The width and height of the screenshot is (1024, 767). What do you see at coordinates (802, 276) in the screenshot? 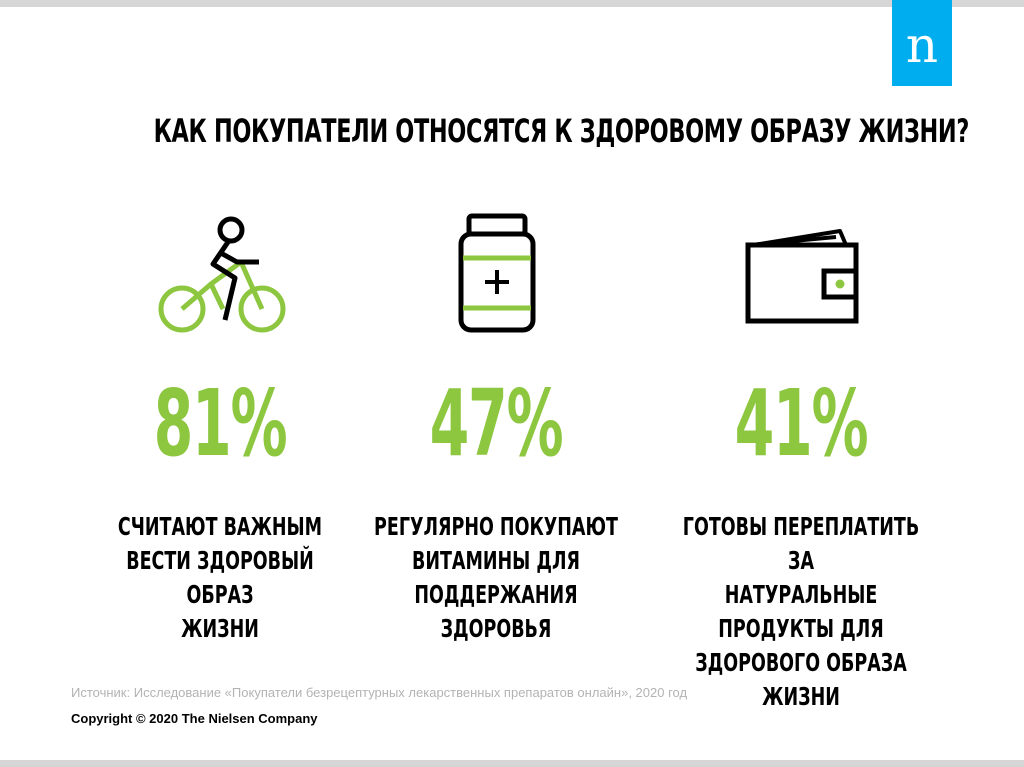
I see `wallet-icon` at bounding box center [802, 276].